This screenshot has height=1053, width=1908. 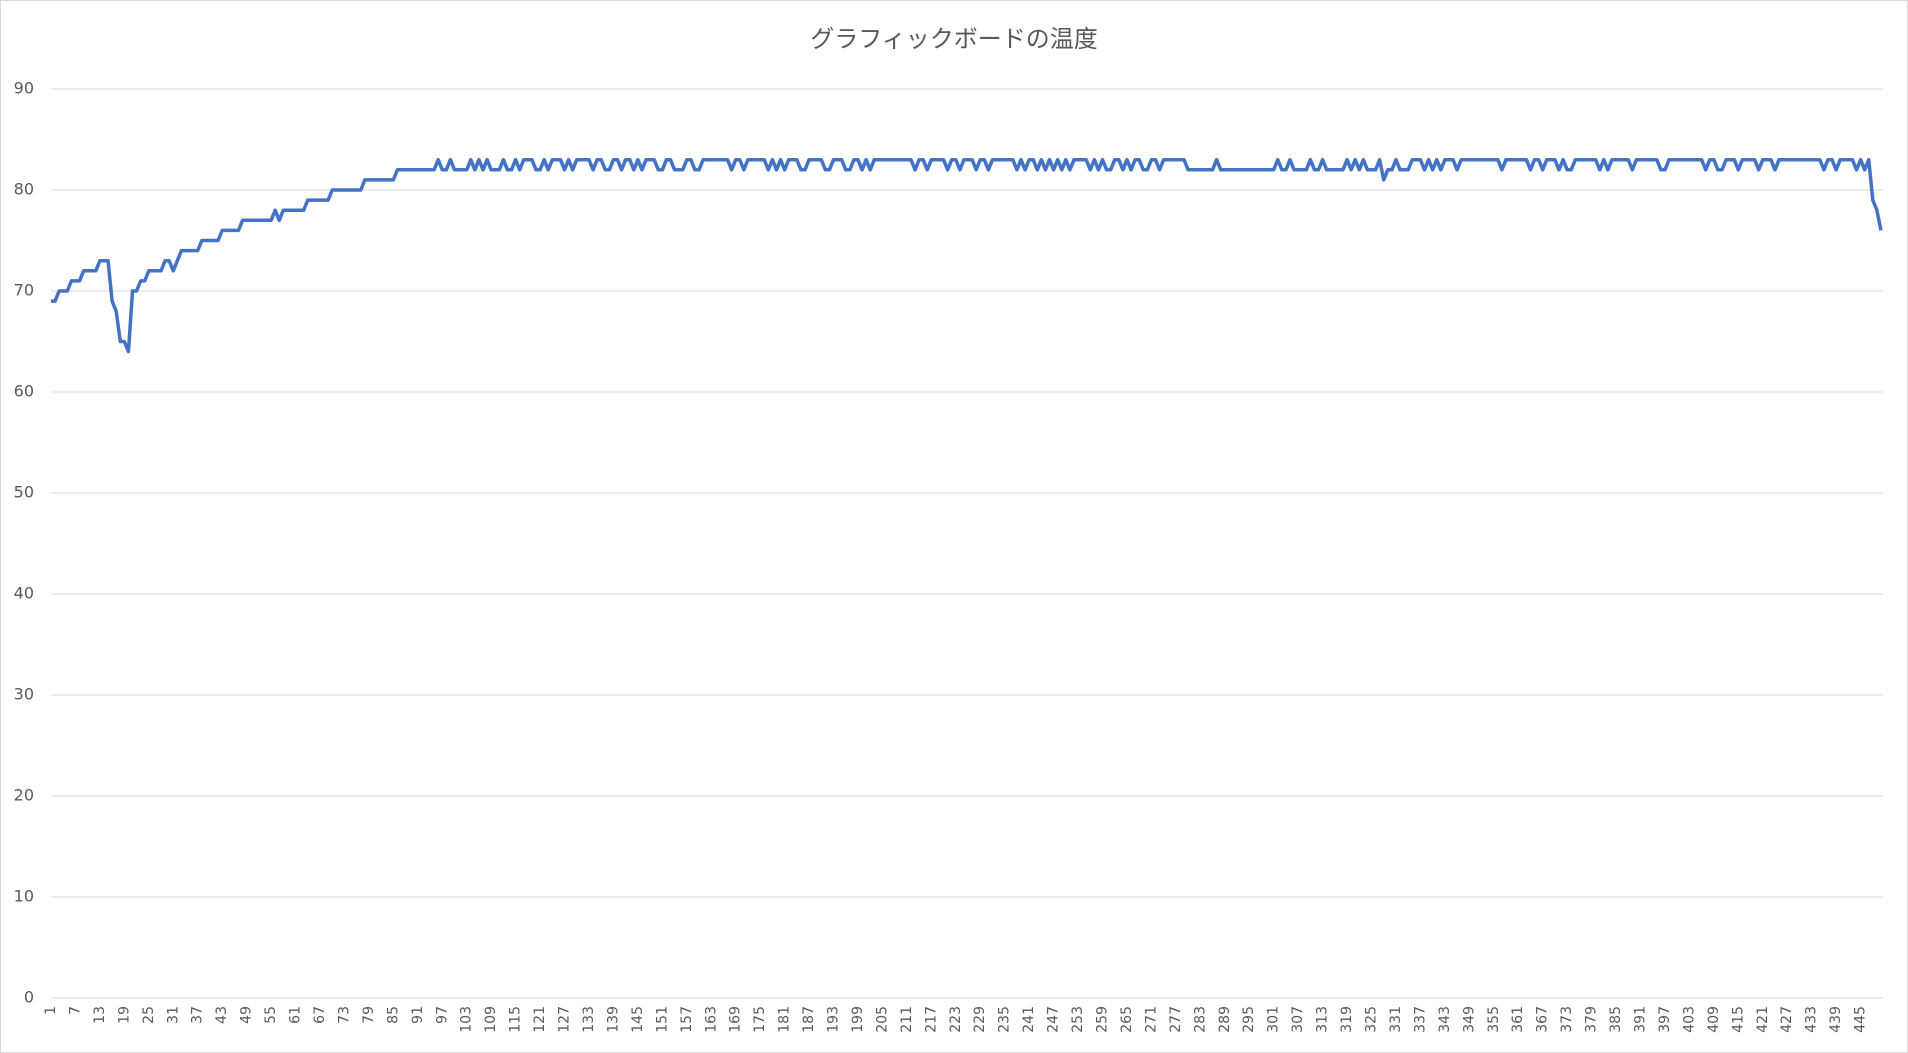 I want to click on x-tick-label: 85, so click(x=393, y=1015).